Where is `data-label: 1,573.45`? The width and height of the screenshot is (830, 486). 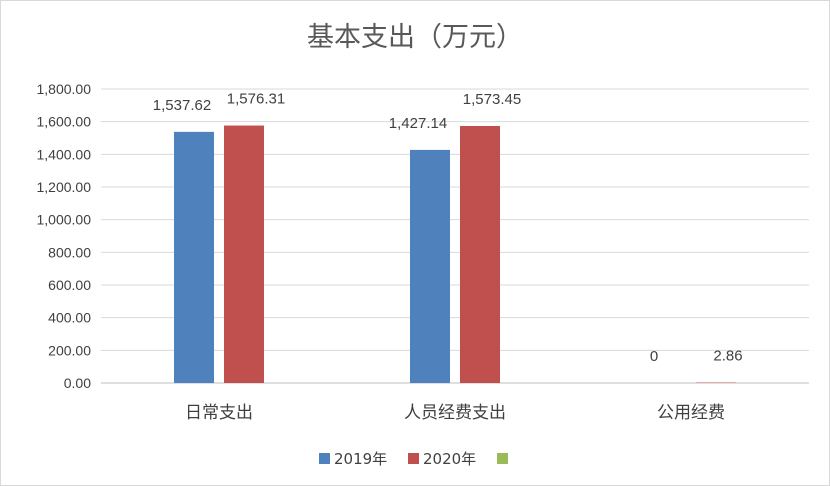 data-label: 1,573.45 is located at coordinates (492, 99).